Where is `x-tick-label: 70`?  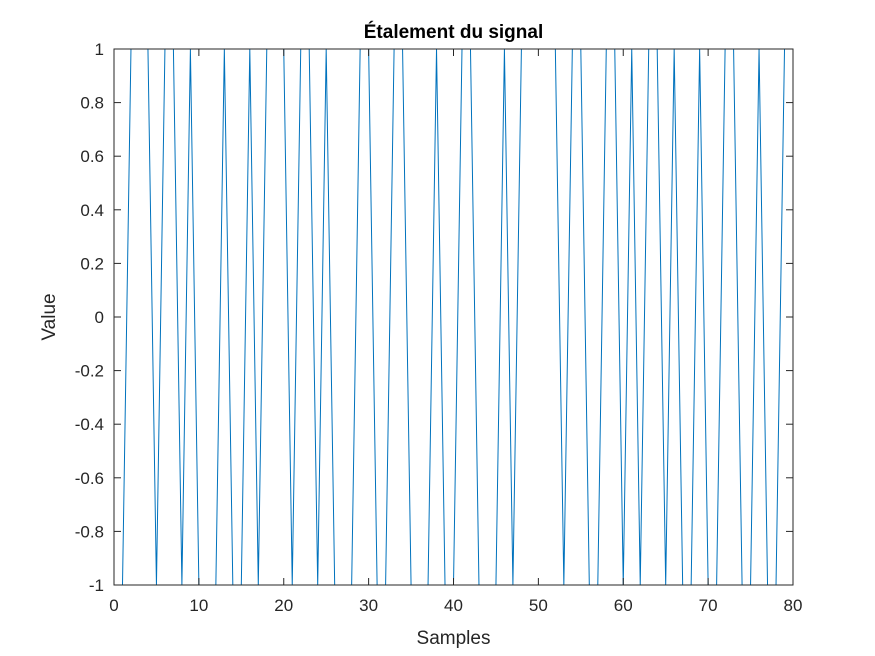 x-tick-label: 70 is located at coordinates (708, 605).